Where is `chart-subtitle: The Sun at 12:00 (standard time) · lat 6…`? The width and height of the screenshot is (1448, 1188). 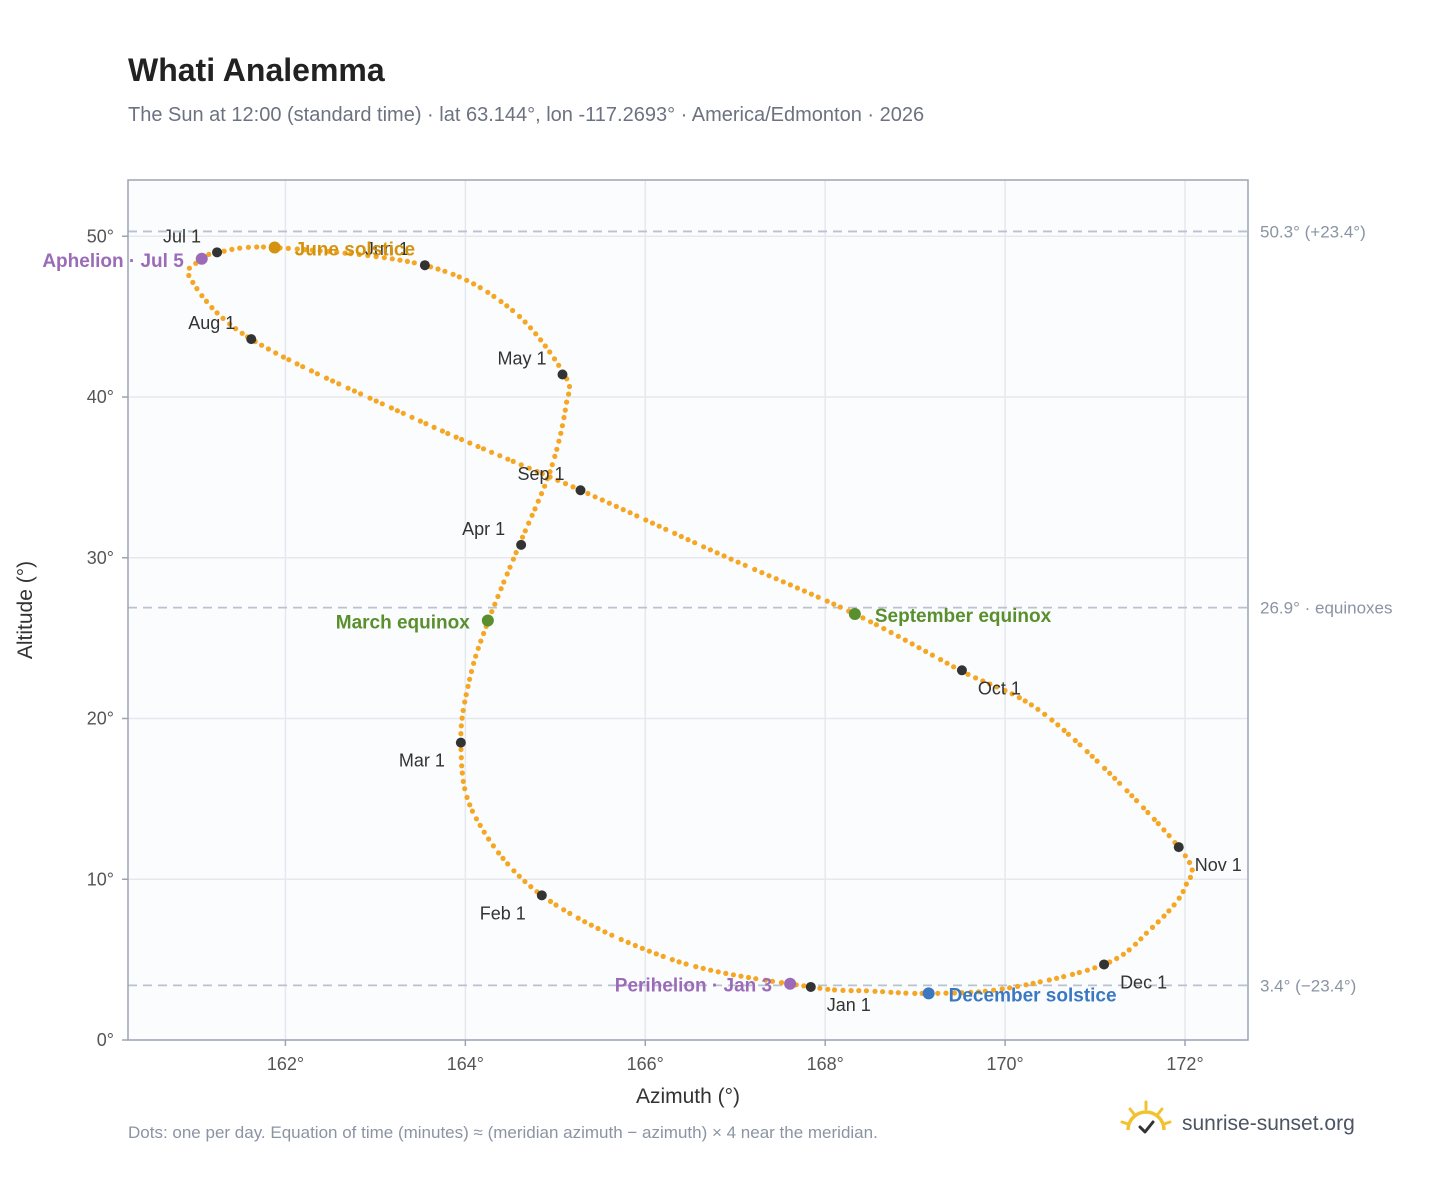
chart-subtitle: The Sun at 12:00 (standard time) · lat 6… is located at coordinates (526, 115).